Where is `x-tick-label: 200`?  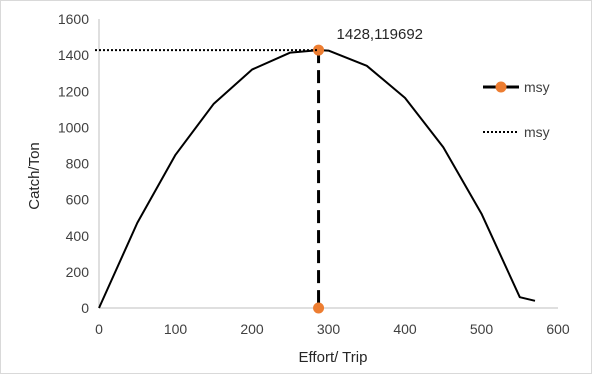 x-tick-label: 200 is located at coordinates (252, 329).